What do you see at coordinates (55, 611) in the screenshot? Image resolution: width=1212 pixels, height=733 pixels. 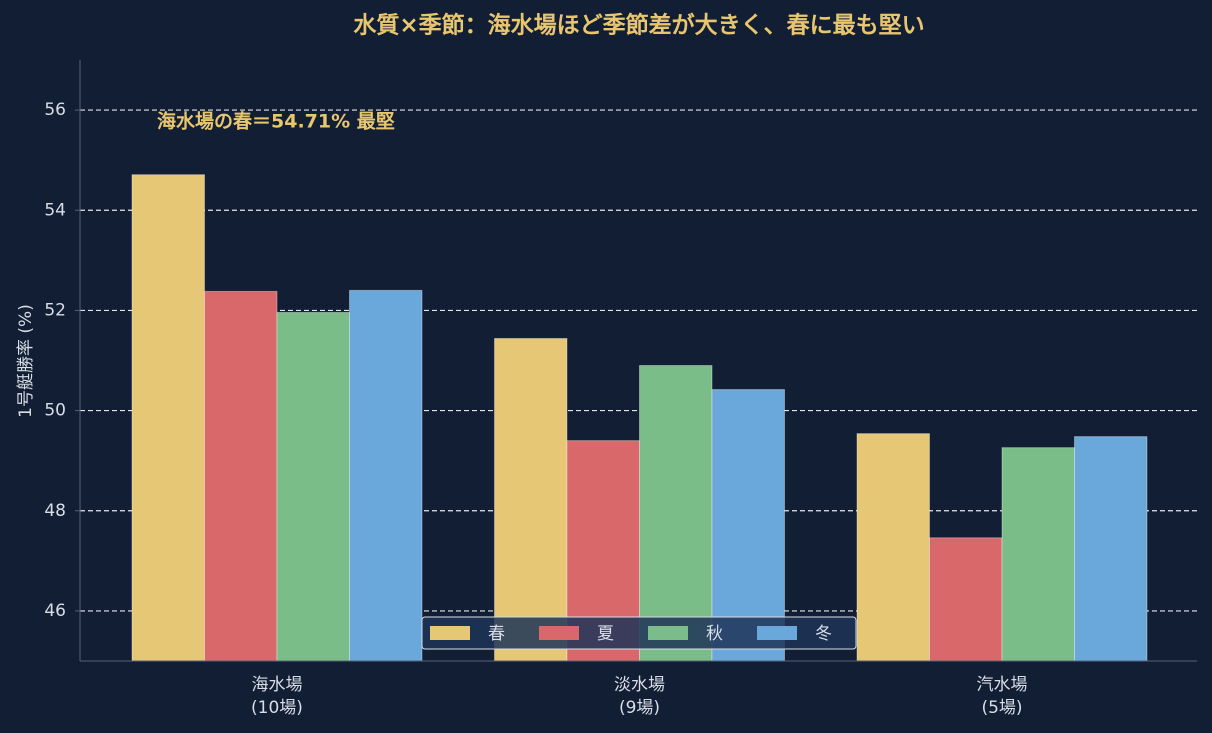 I see `y-tick-label: 46` at bounding box center [55, 611].